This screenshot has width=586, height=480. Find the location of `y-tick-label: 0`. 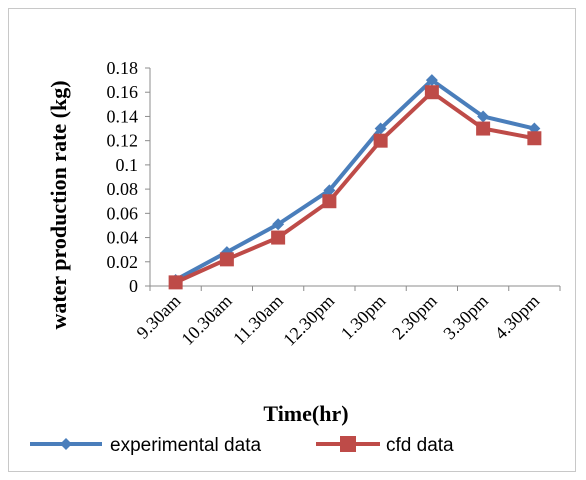

y-tick-label: 0 is located at coordinates (133, 286).